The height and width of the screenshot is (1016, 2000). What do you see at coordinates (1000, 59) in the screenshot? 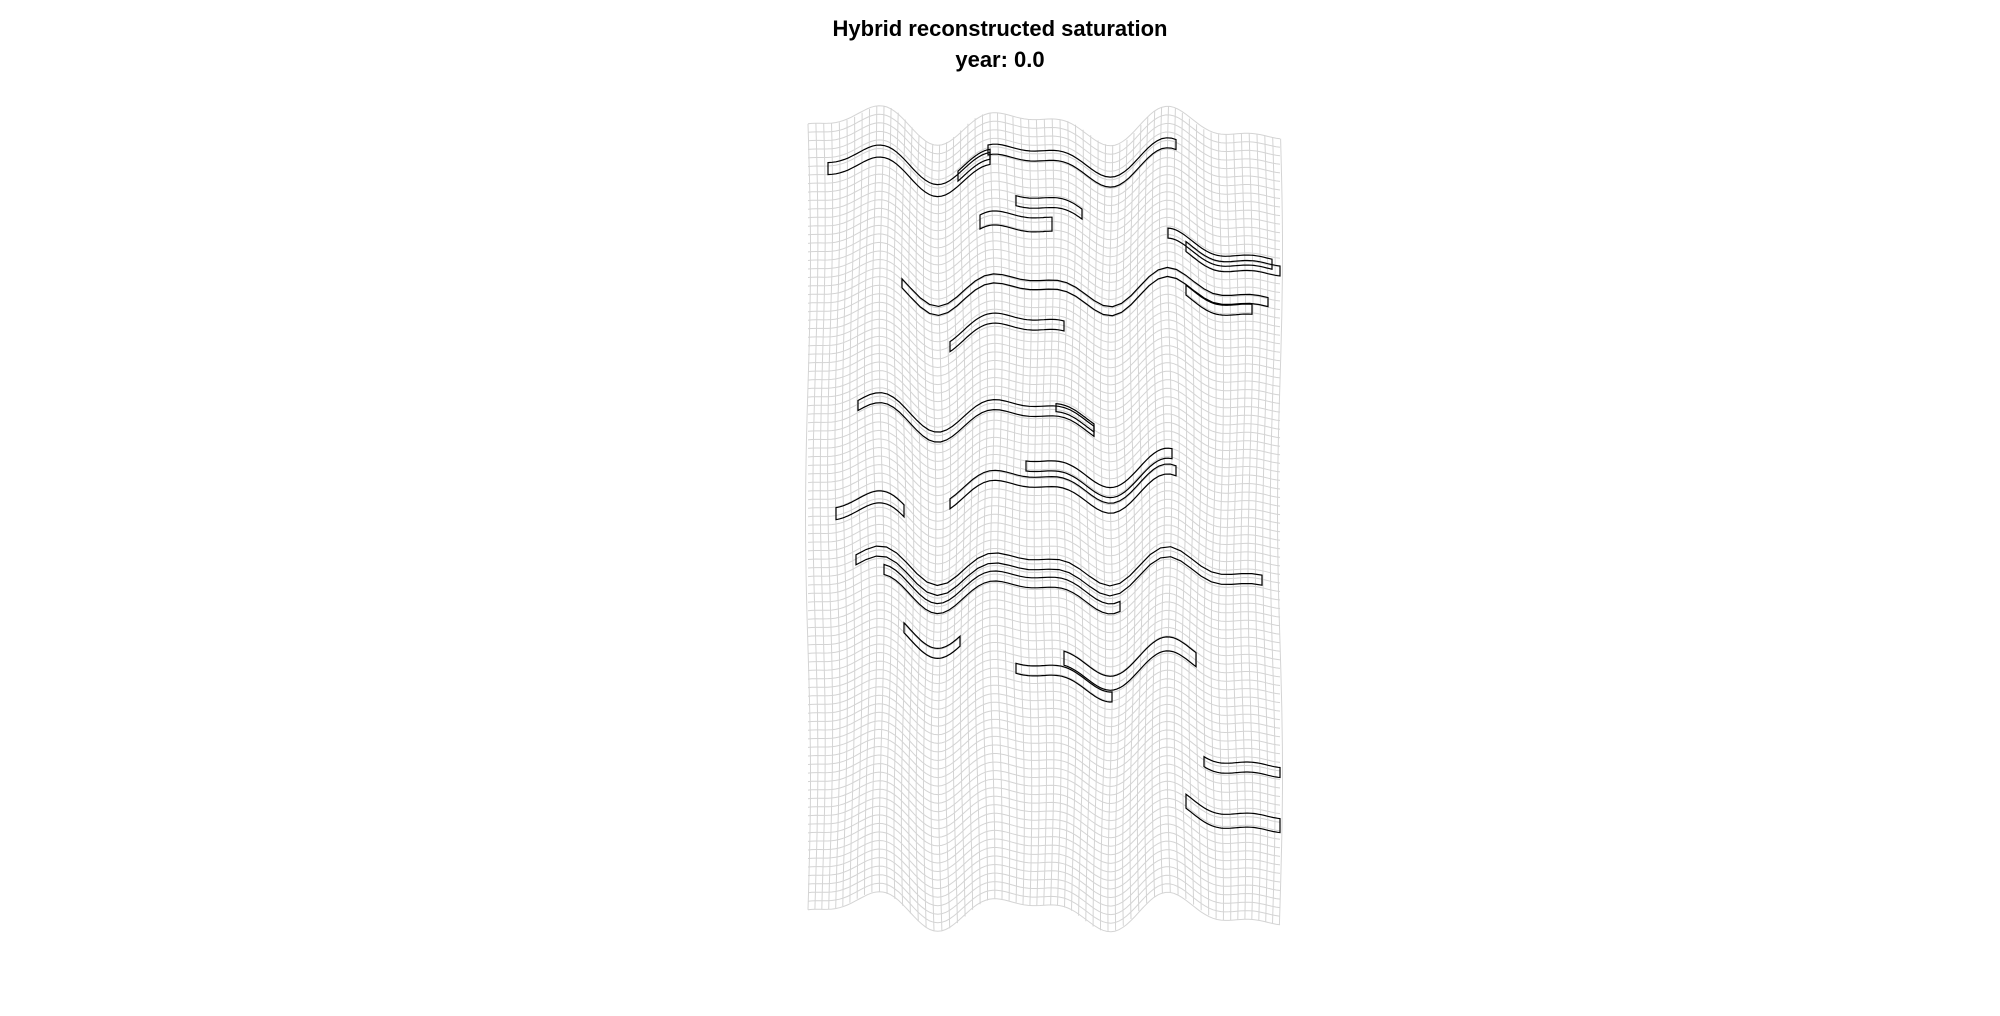
I see `figure-subtitle: year: 0.0` at bounding box center [1000, 59].